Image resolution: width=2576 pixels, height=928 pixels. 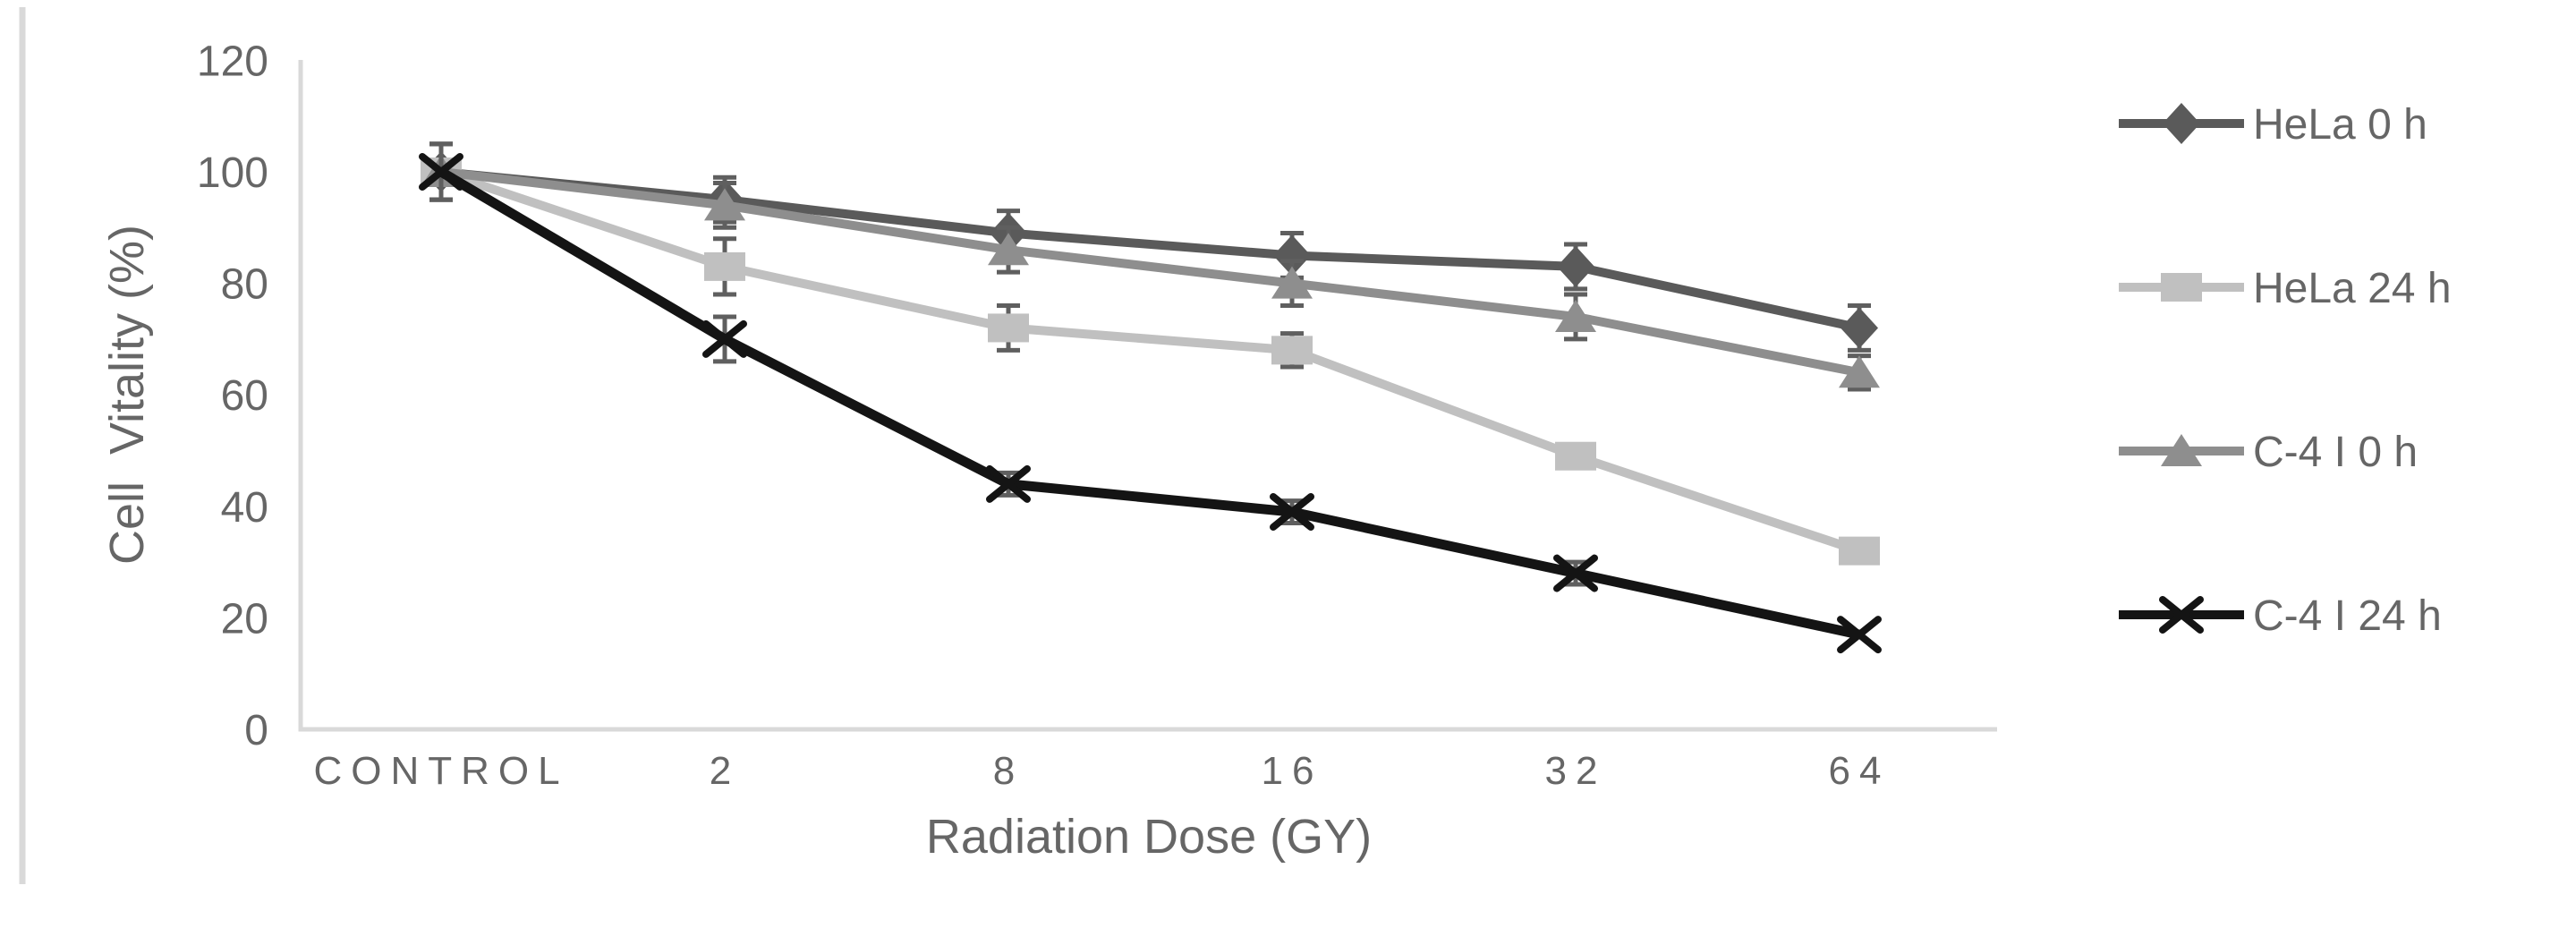 What do you see at coordinates (244, 285) in the screenshot?
I see `y-tick-label: 80` at bounding box center [244, 285].